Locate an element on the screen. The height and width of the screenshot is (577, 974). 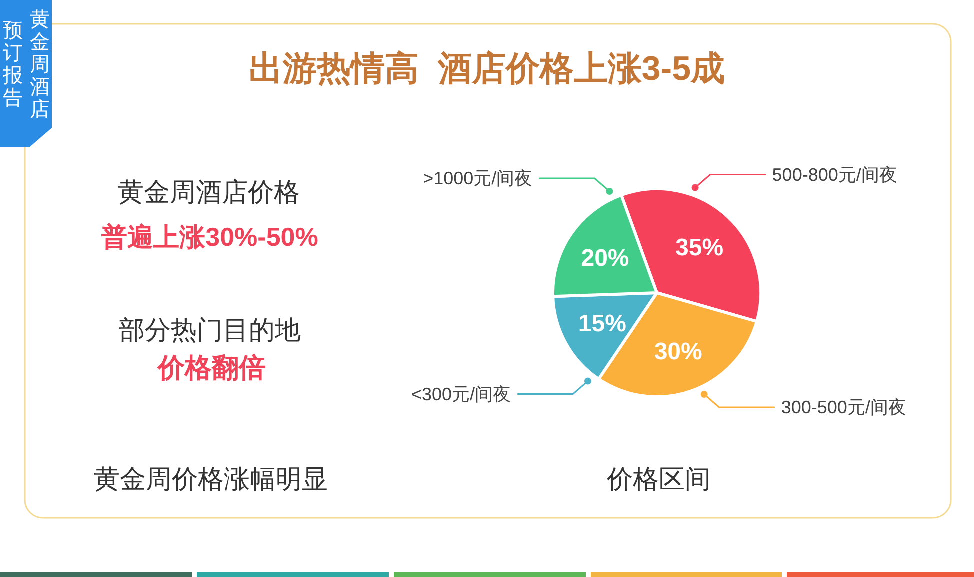
text: 黄金周酒店 is located at coordinates (40, 65).